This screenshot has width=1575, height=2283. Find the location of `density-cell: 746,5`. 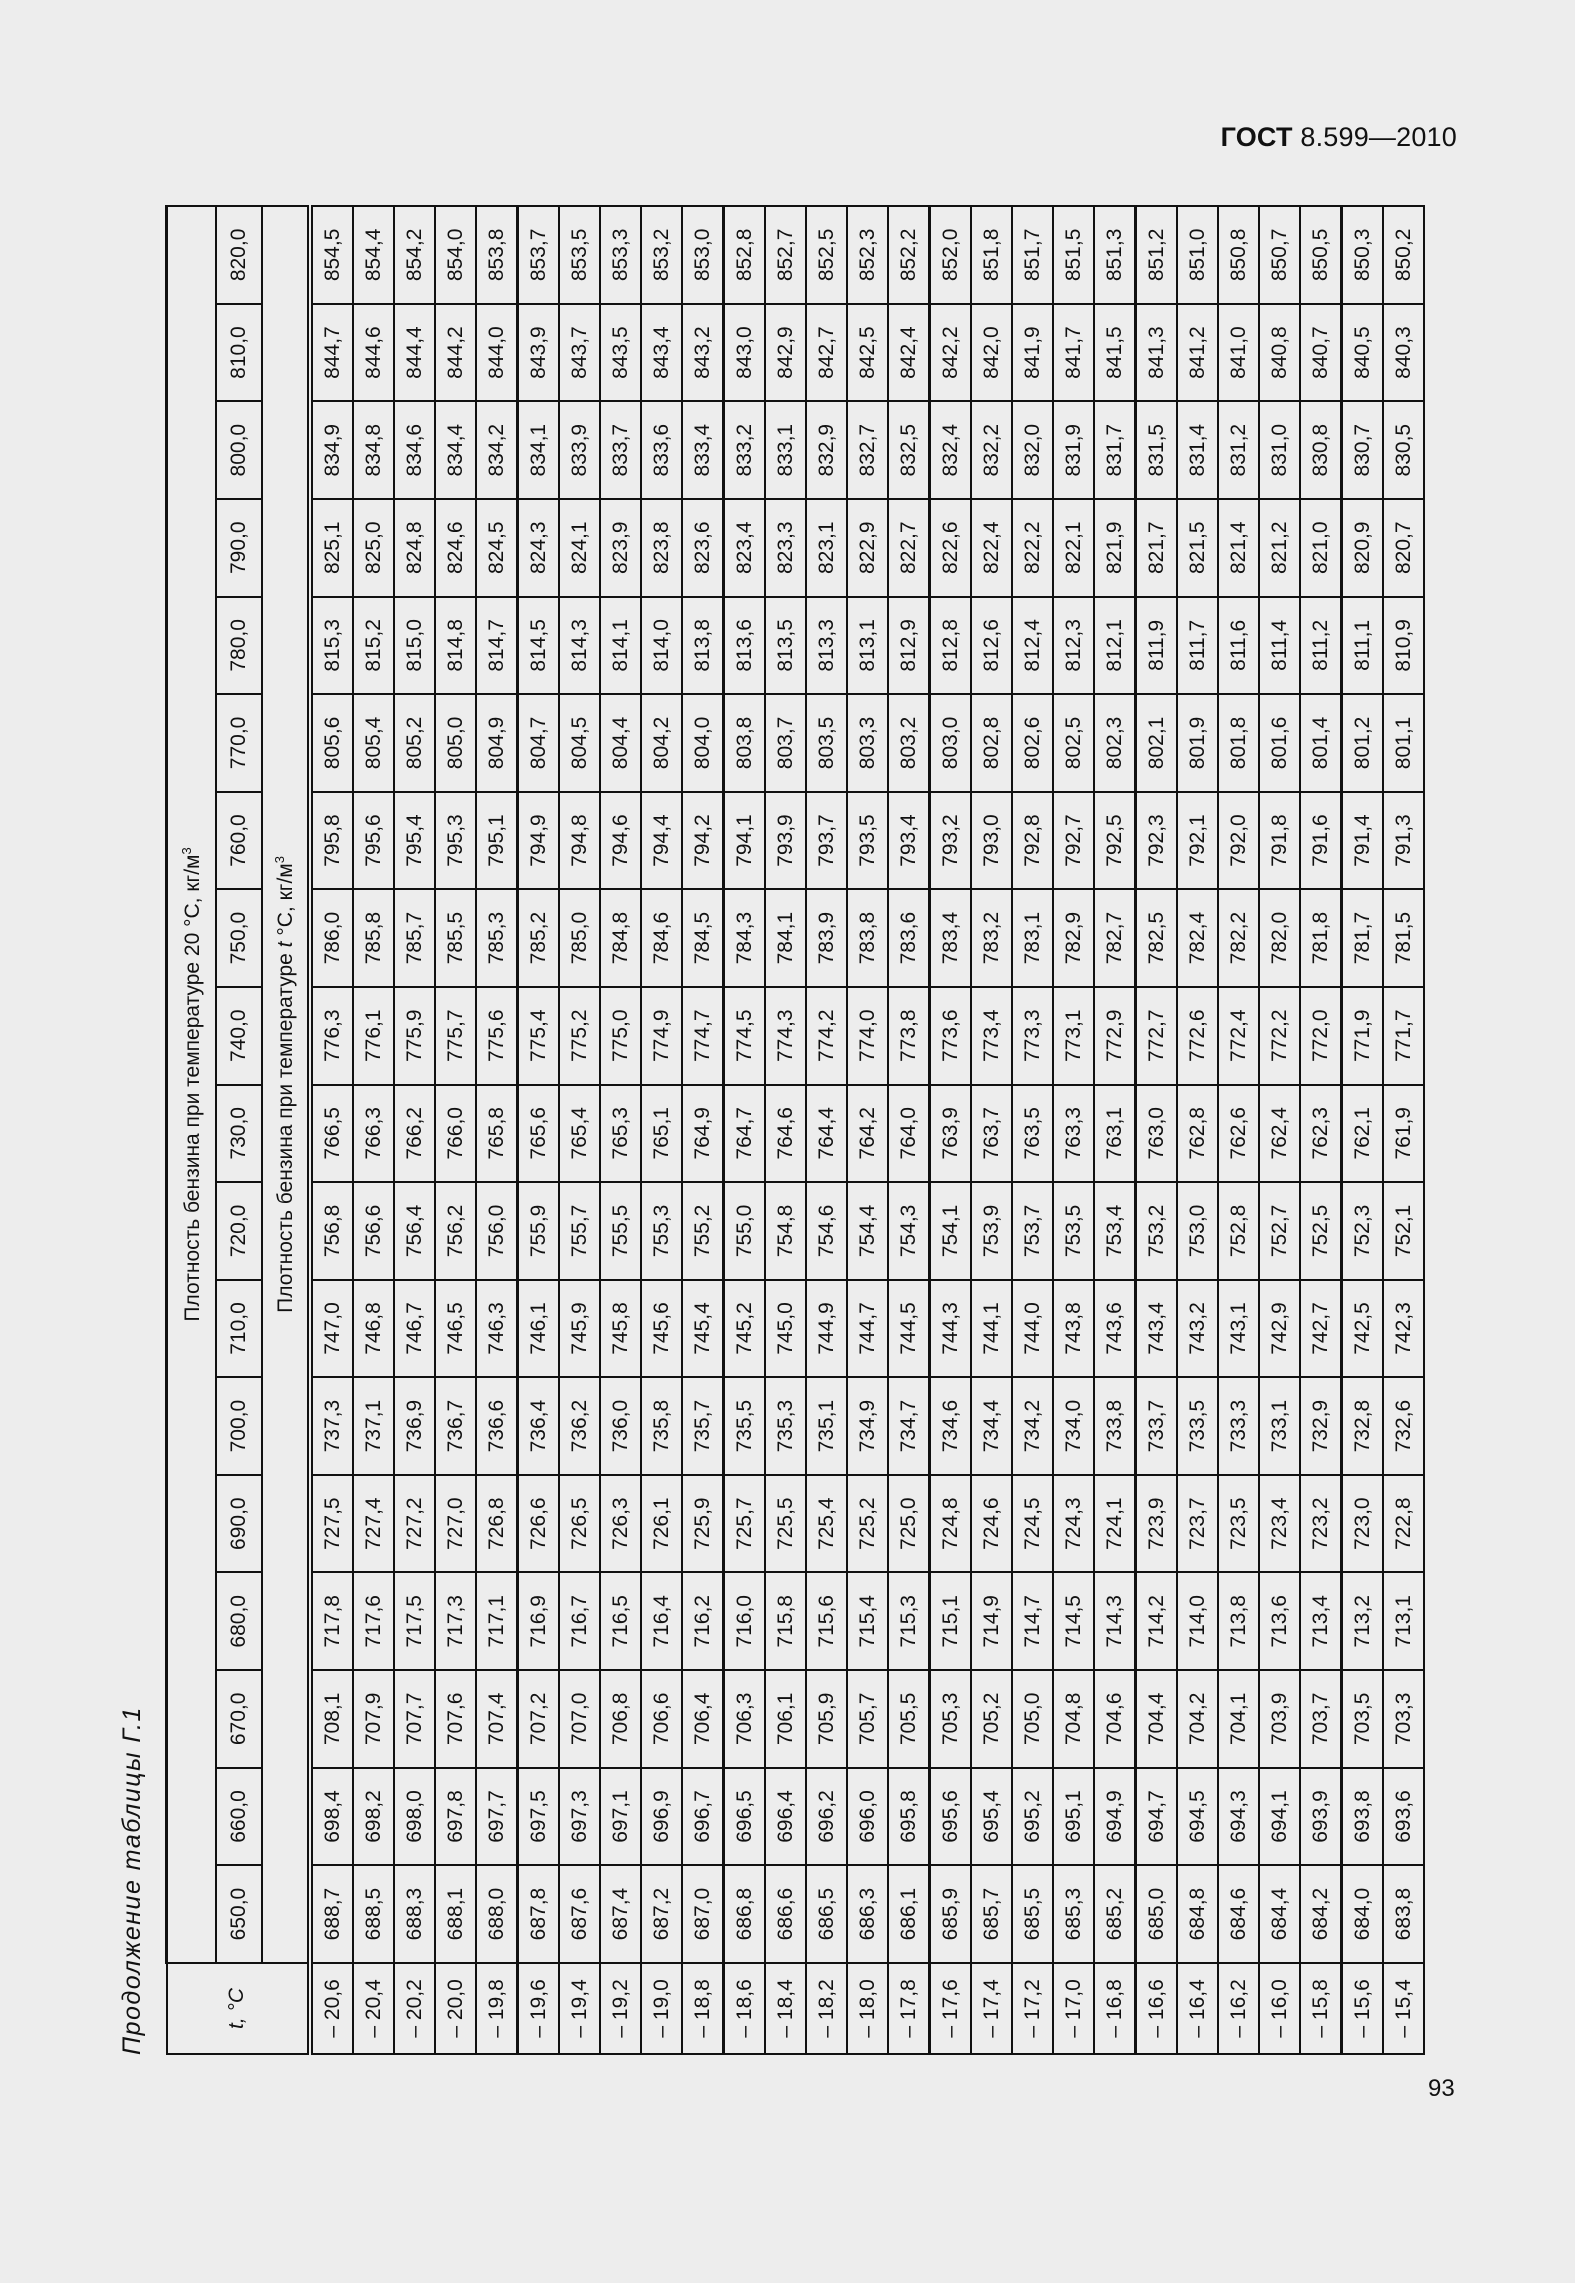

density-cell: 746,5 is located at coordinates (455, 1328).